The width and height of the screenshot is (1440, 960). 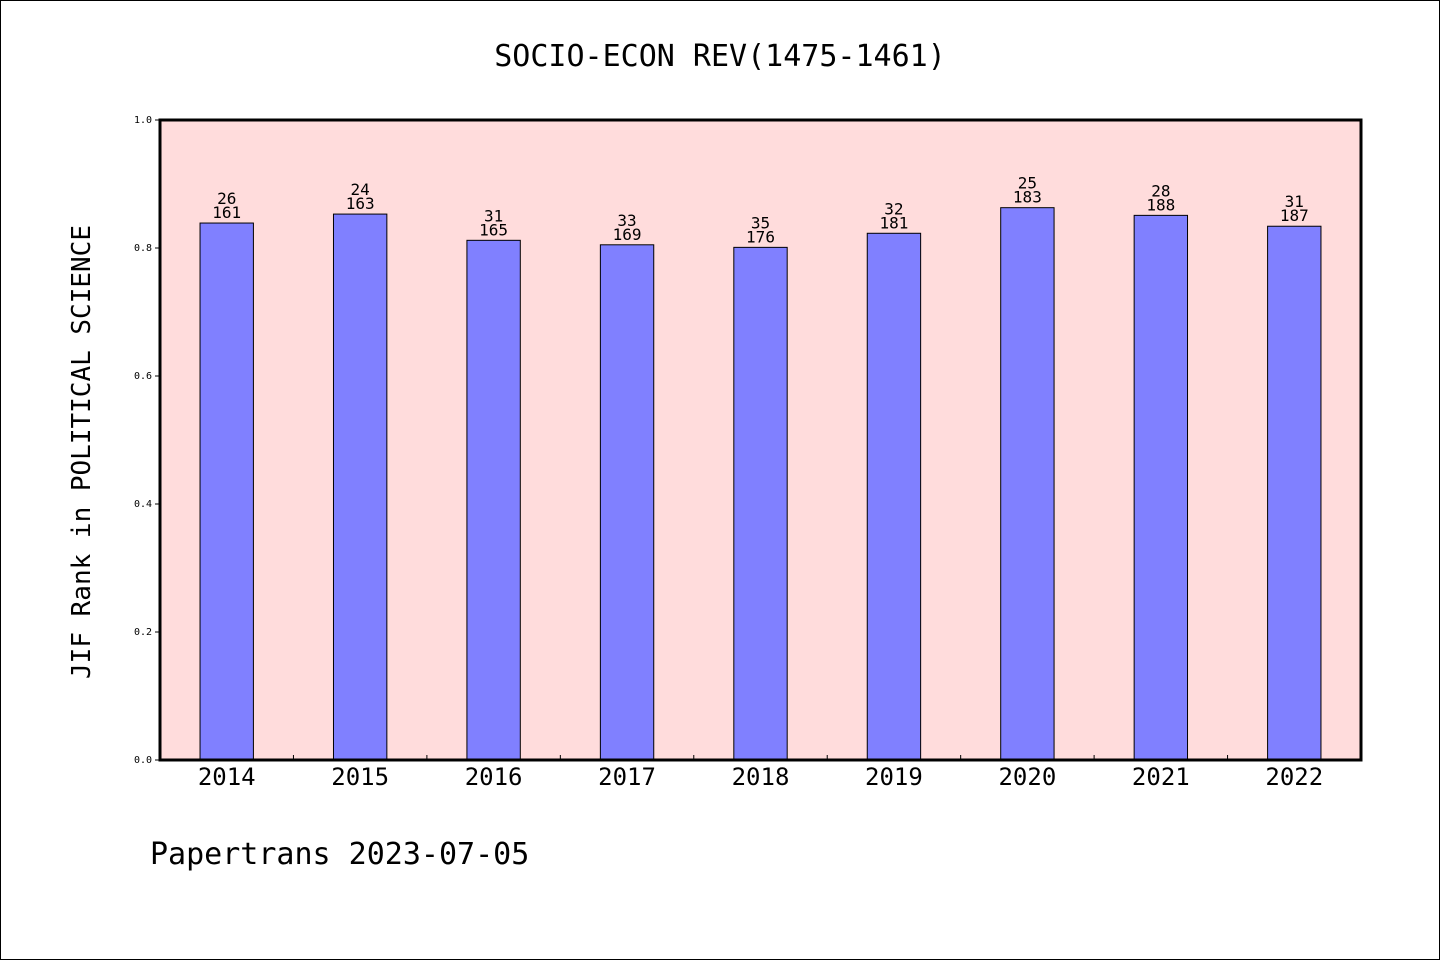 What do you see at coordinates (720, 56) in the screenshot?
I see `chart-title: SOCIO-ECON REV(1475-1461)` at bounding box center [720, 56].